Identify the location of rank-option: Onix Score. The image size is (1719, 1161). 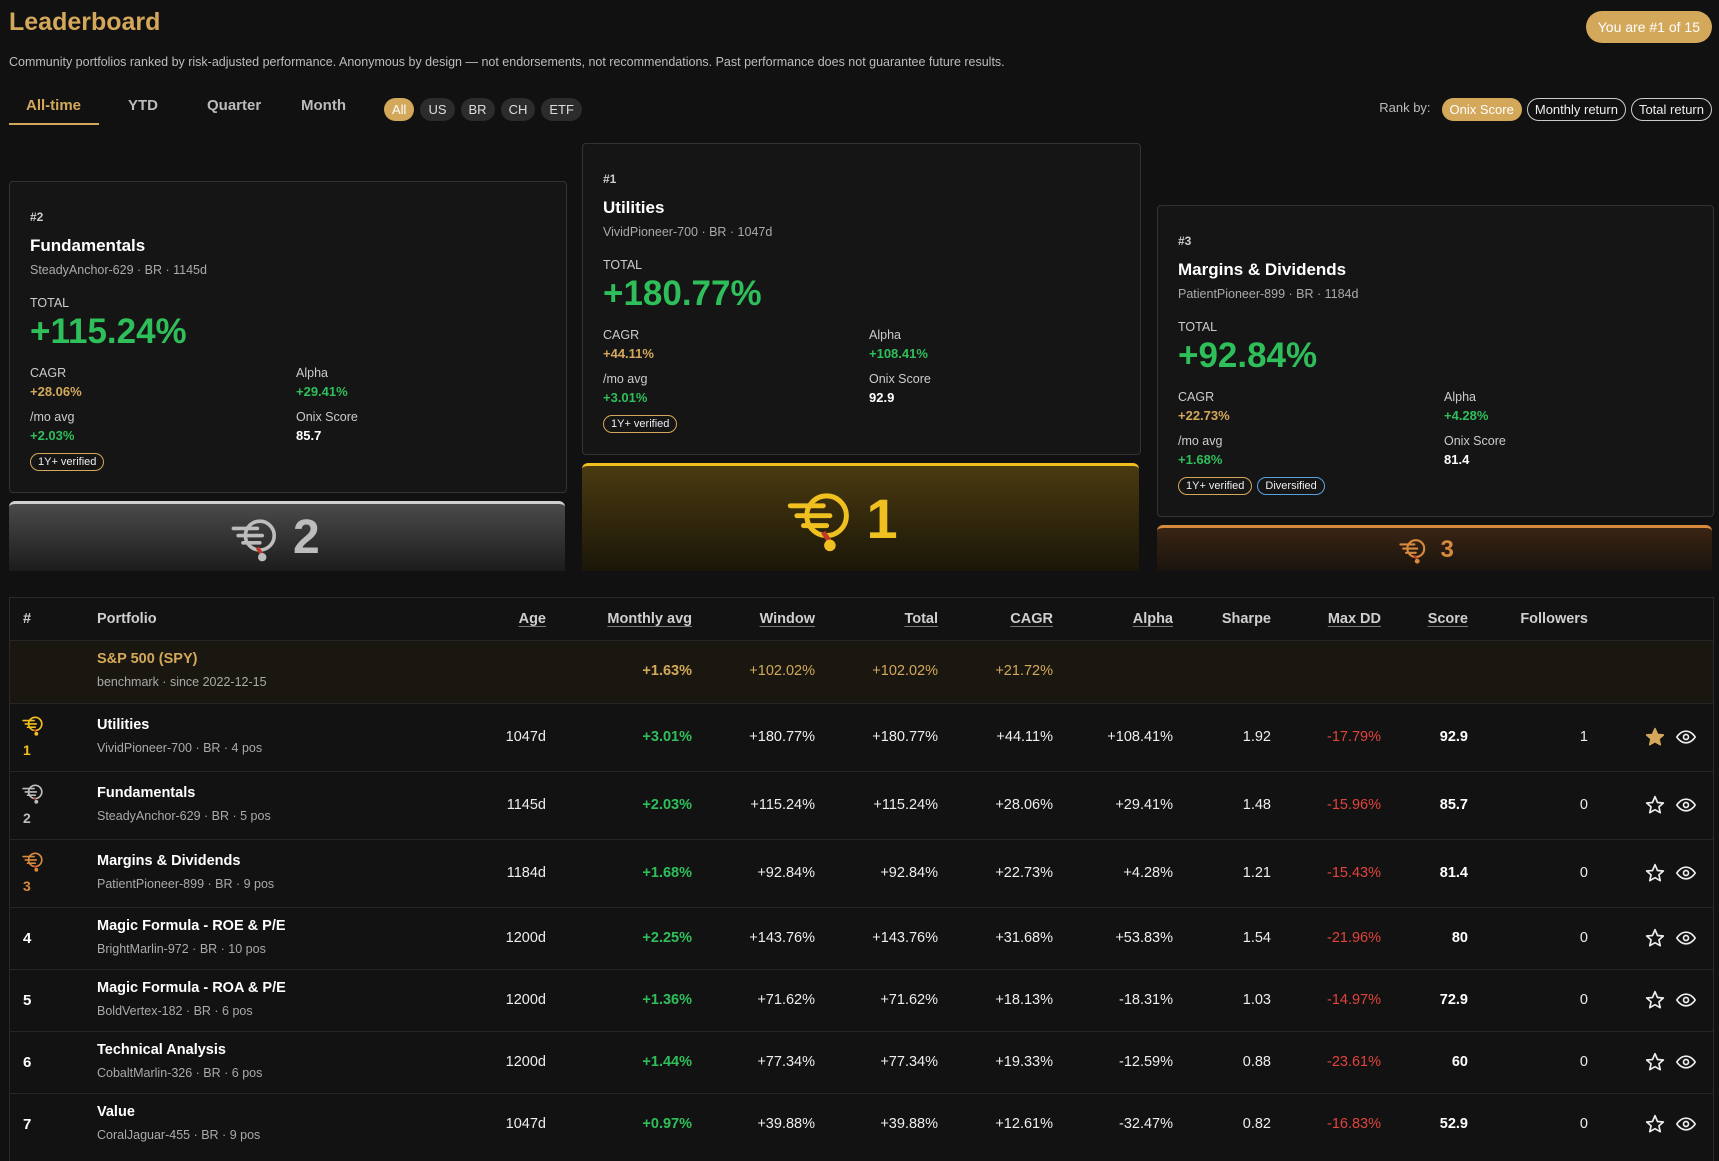
(1481, 109).